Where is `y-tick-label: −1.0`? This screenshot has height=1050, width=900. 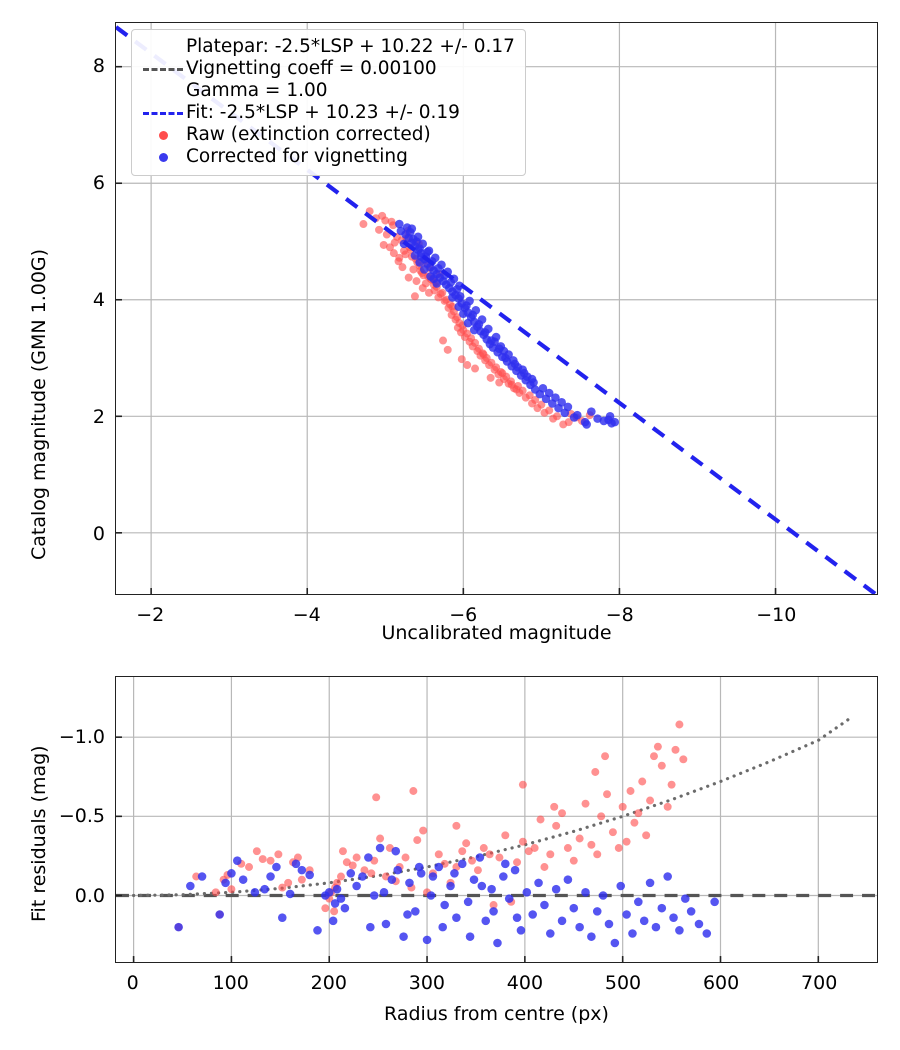
y-tick-label: −1.0 is located at coordinates (81, 736).